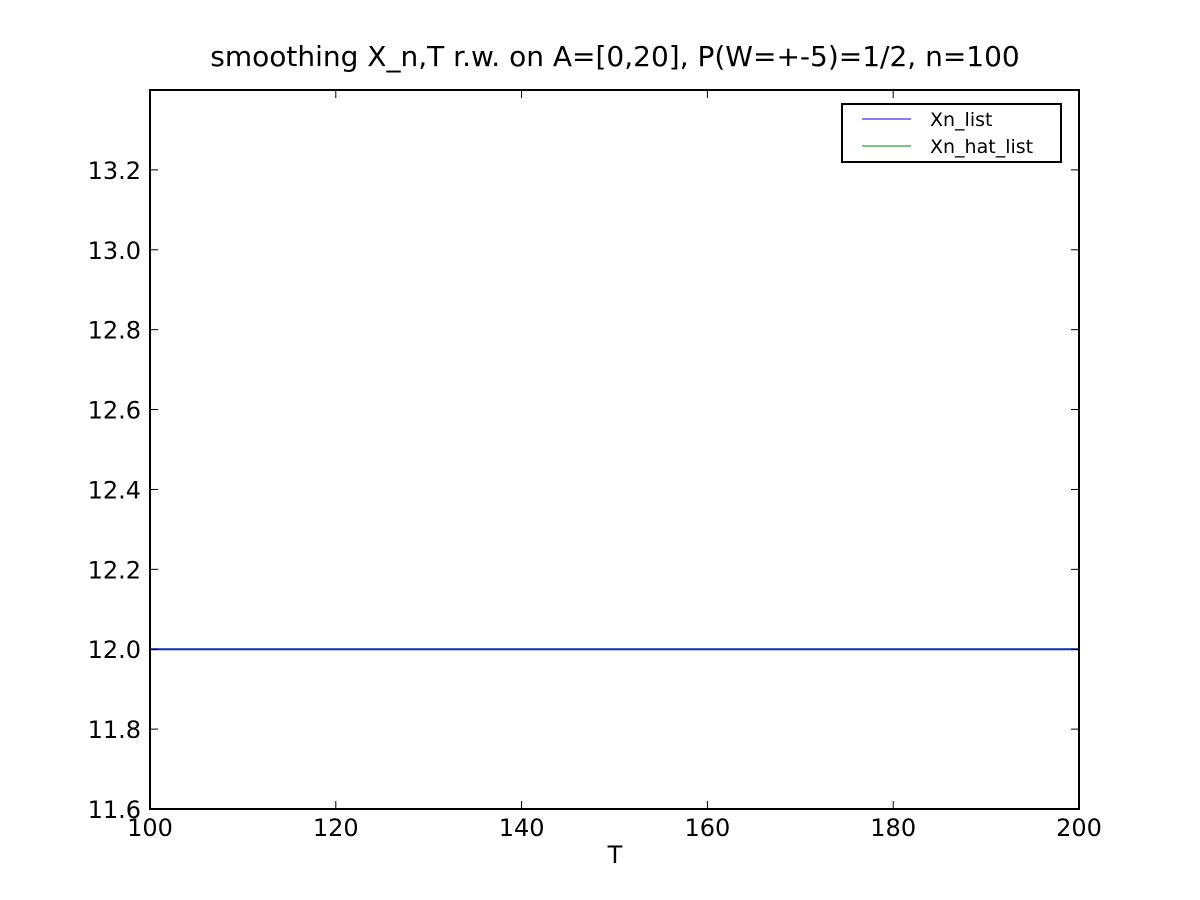 The height and width of the screenshot is (900, 1200). What do you see at coordinates (114, 171) in the screenshot?
I see `y-tick-label: 13.2` at bounding box center [114, 171].